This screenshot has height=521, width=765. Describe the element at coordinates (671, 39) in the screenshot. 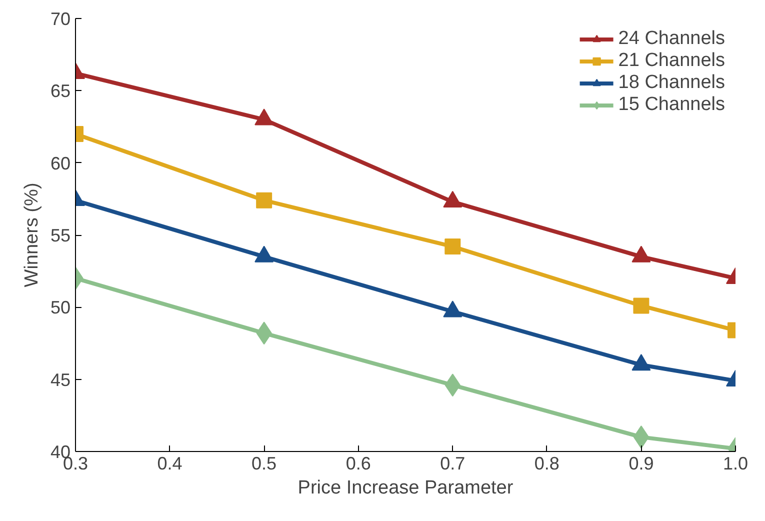

I see `legend-label: 24 Channels` at that location.